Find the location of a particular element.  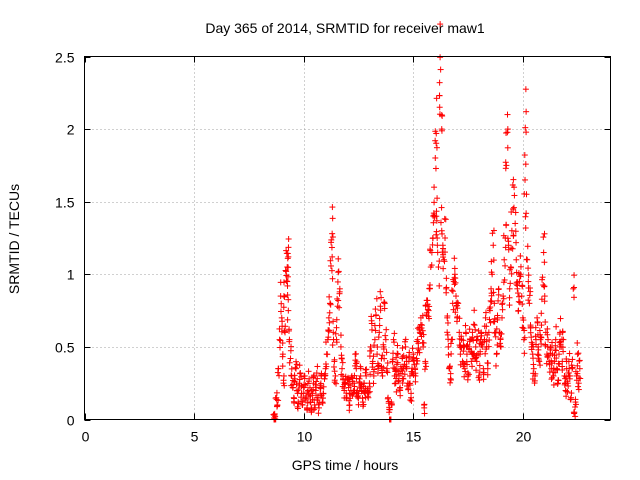

x-tick-label: 20 is located at coordinates (524, 437).